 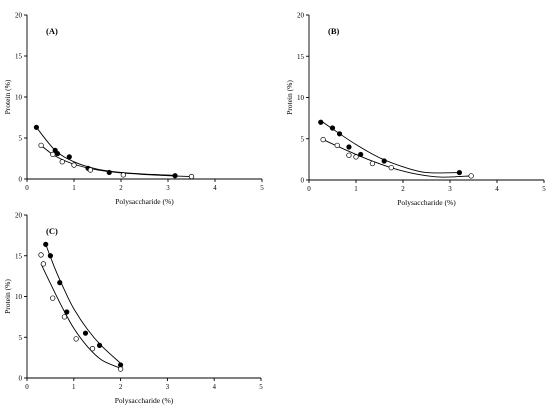 What do you see at coordinates (52, 31) in the screenshot?
I see `panel-label: (A)` at bounding box center [52, 31].